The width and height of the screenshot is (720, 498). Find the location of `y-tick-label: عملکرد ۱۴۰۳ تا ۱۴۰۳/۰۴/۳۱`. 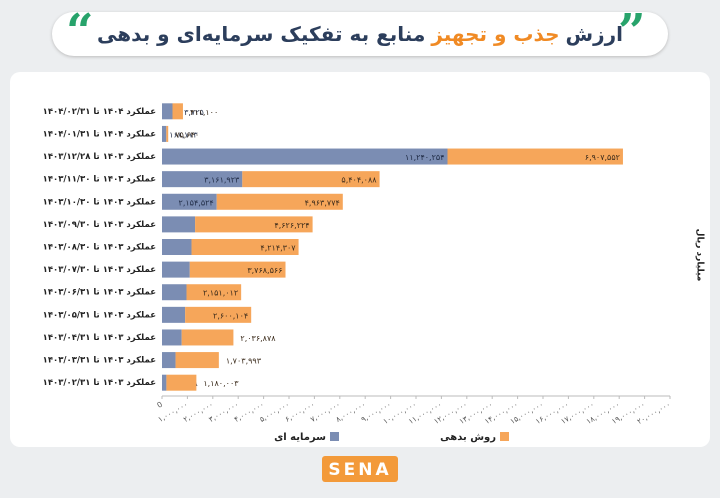

y-tick-label: عملکرد ۱۴۰۳ تا ۱۴۰۳/۰۴/۳۱ is located at coordinates (99, 338).